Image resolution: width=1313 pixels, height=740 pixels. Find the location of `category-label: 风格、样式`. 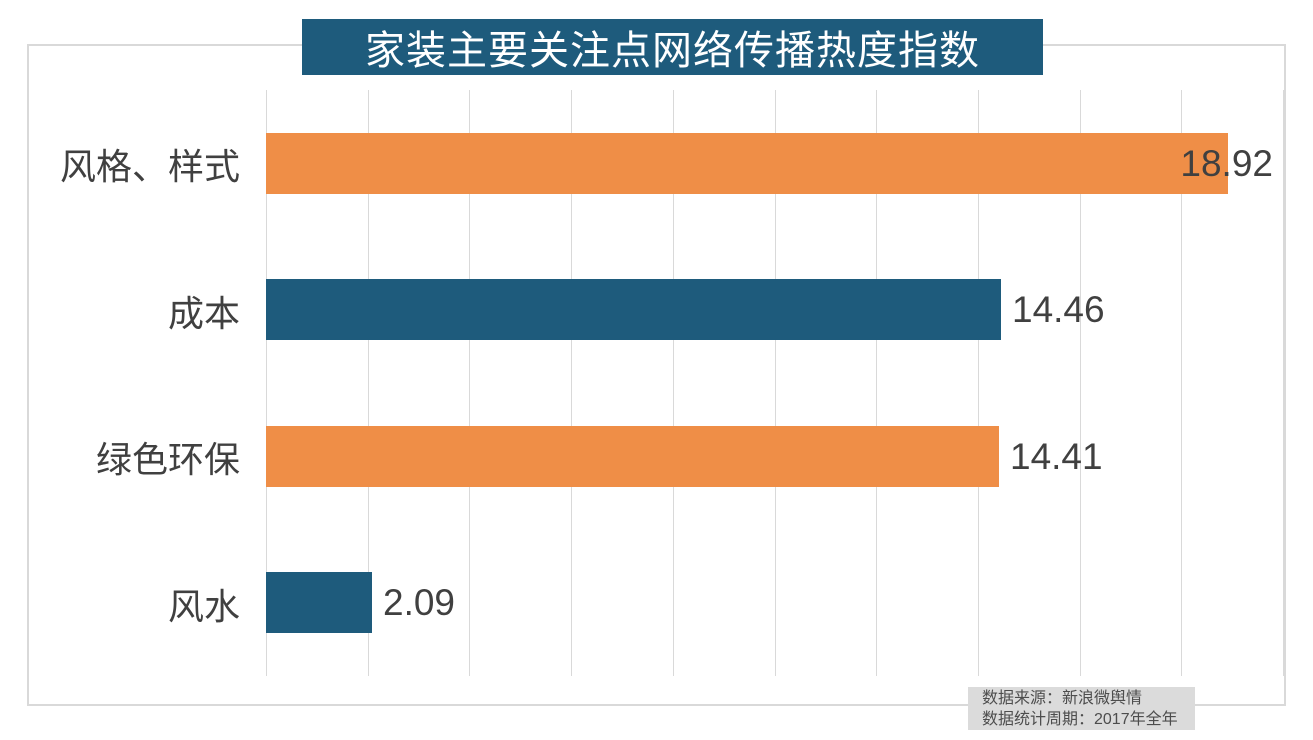

category-label: 风格、样式 is located at coordinates (149, 166).